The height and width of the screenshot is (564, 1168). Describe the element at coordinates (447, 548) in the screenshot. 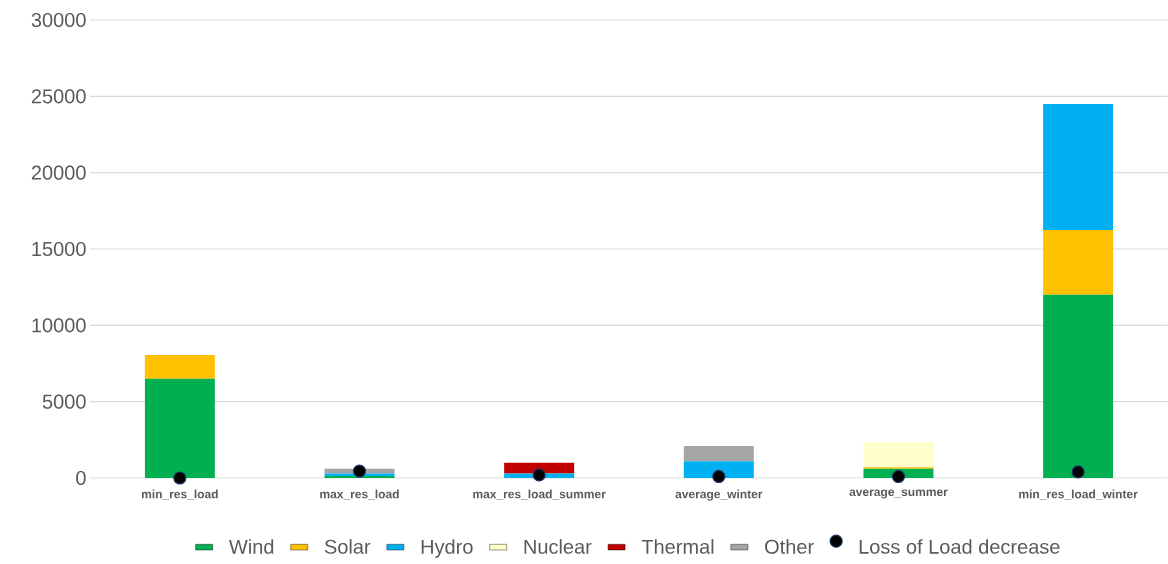

I see `legend-label: Hydro` at that location.